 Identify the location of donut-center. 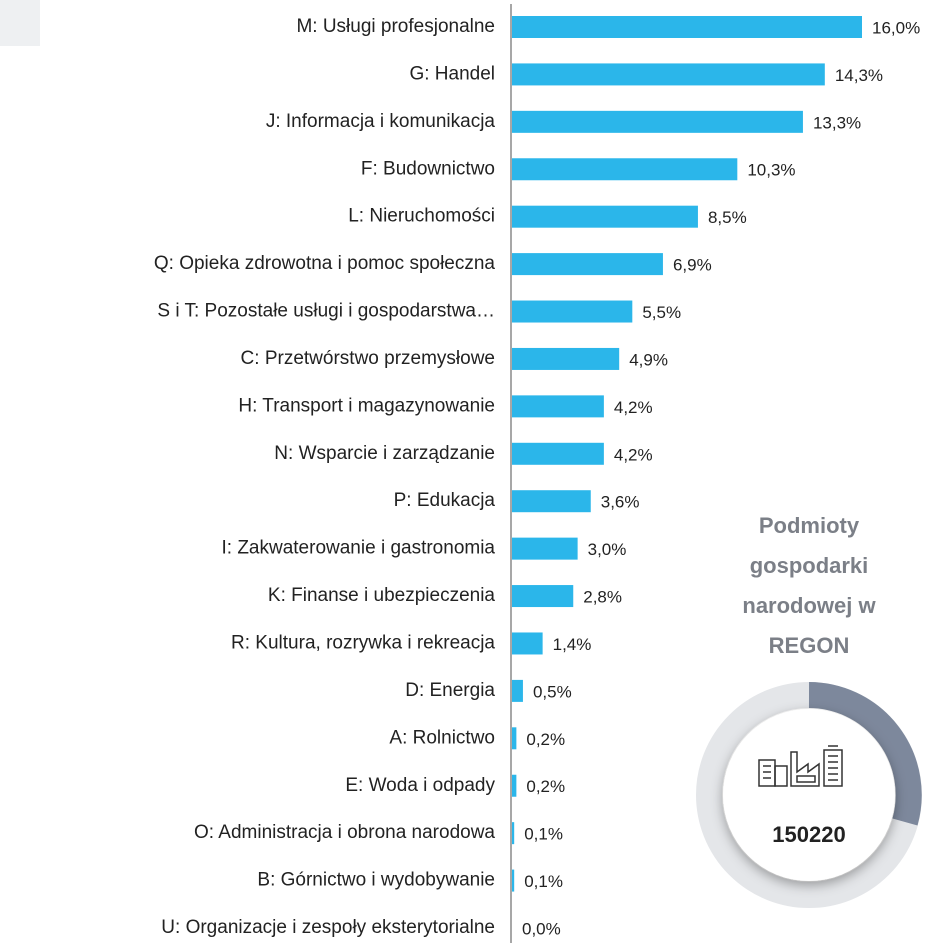
(809, 795).